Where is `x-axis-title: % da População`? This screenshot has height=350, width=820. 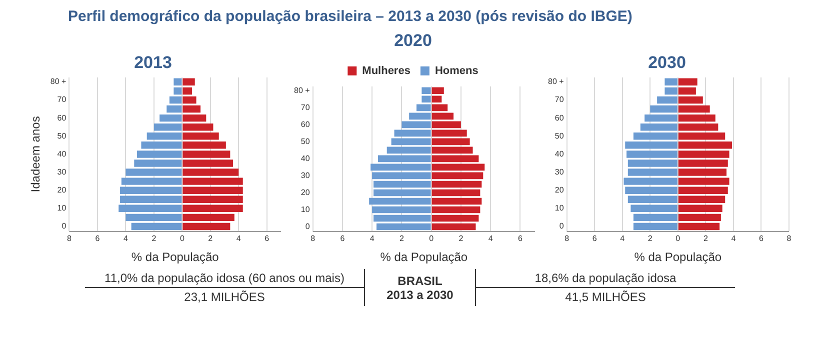 x-axis-title: % da População is located at coordinates (175, 257).